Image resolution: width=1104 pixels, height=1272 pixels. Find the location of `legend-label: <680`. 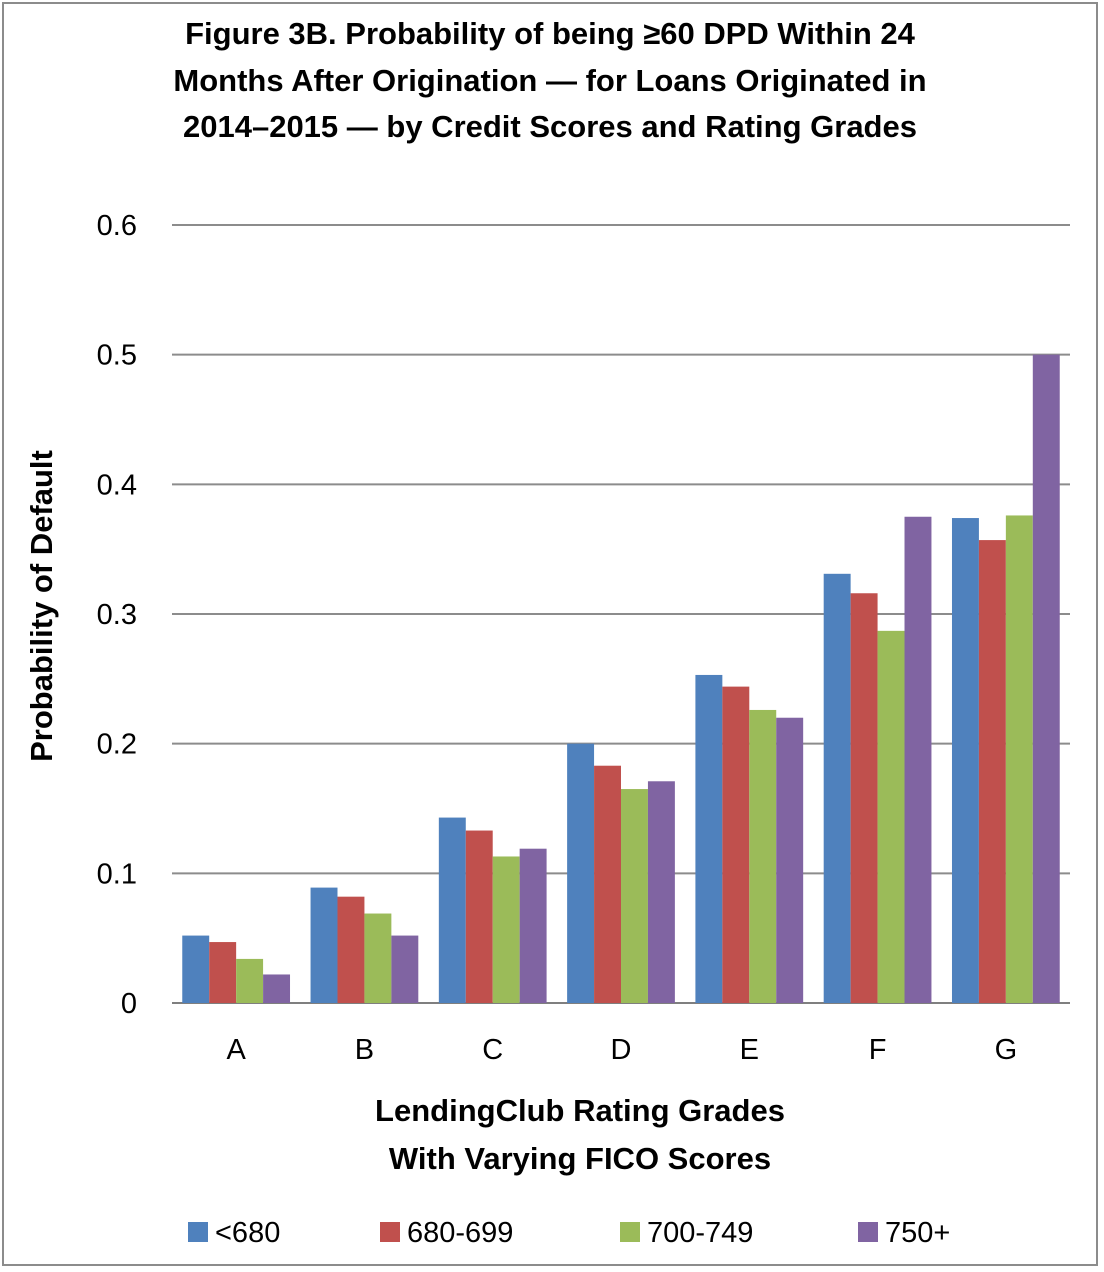

legend-label: <680 is located at coordinates (247, 1233).